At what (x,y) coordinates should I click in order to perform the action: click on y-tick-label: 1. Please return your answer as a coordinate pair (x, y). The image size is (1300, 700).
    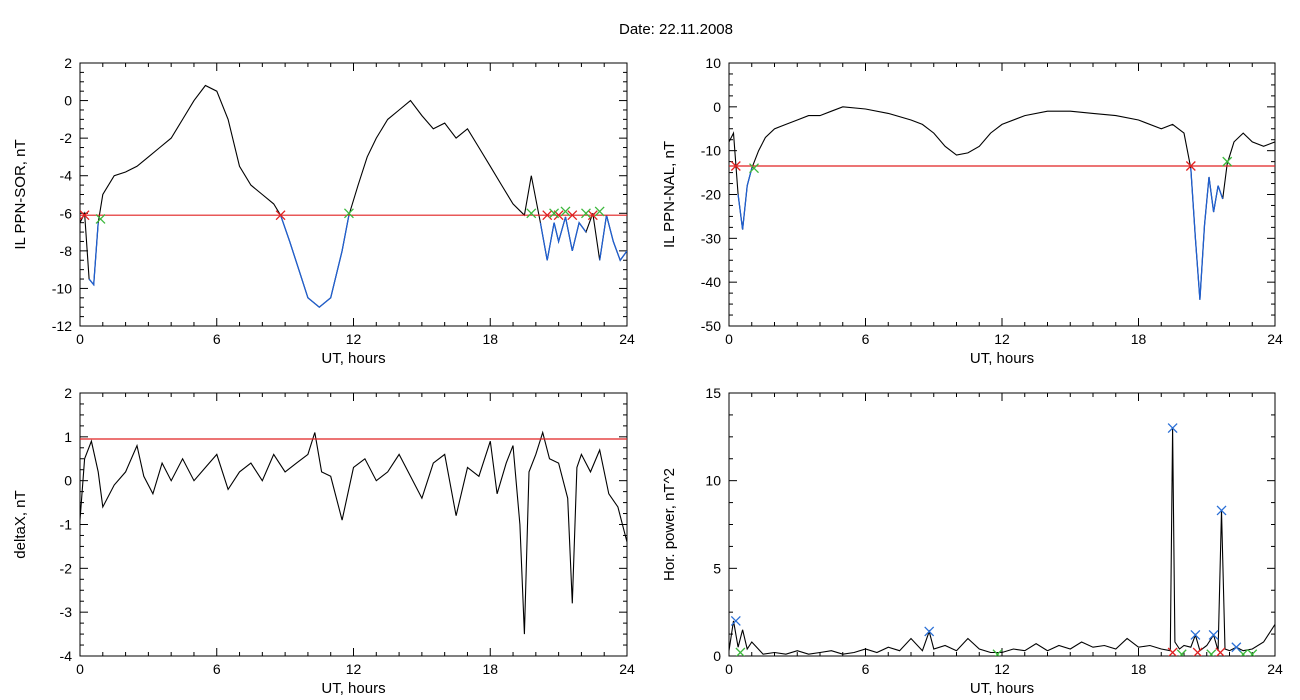
    Looking at the image, I should click on (68, 437).